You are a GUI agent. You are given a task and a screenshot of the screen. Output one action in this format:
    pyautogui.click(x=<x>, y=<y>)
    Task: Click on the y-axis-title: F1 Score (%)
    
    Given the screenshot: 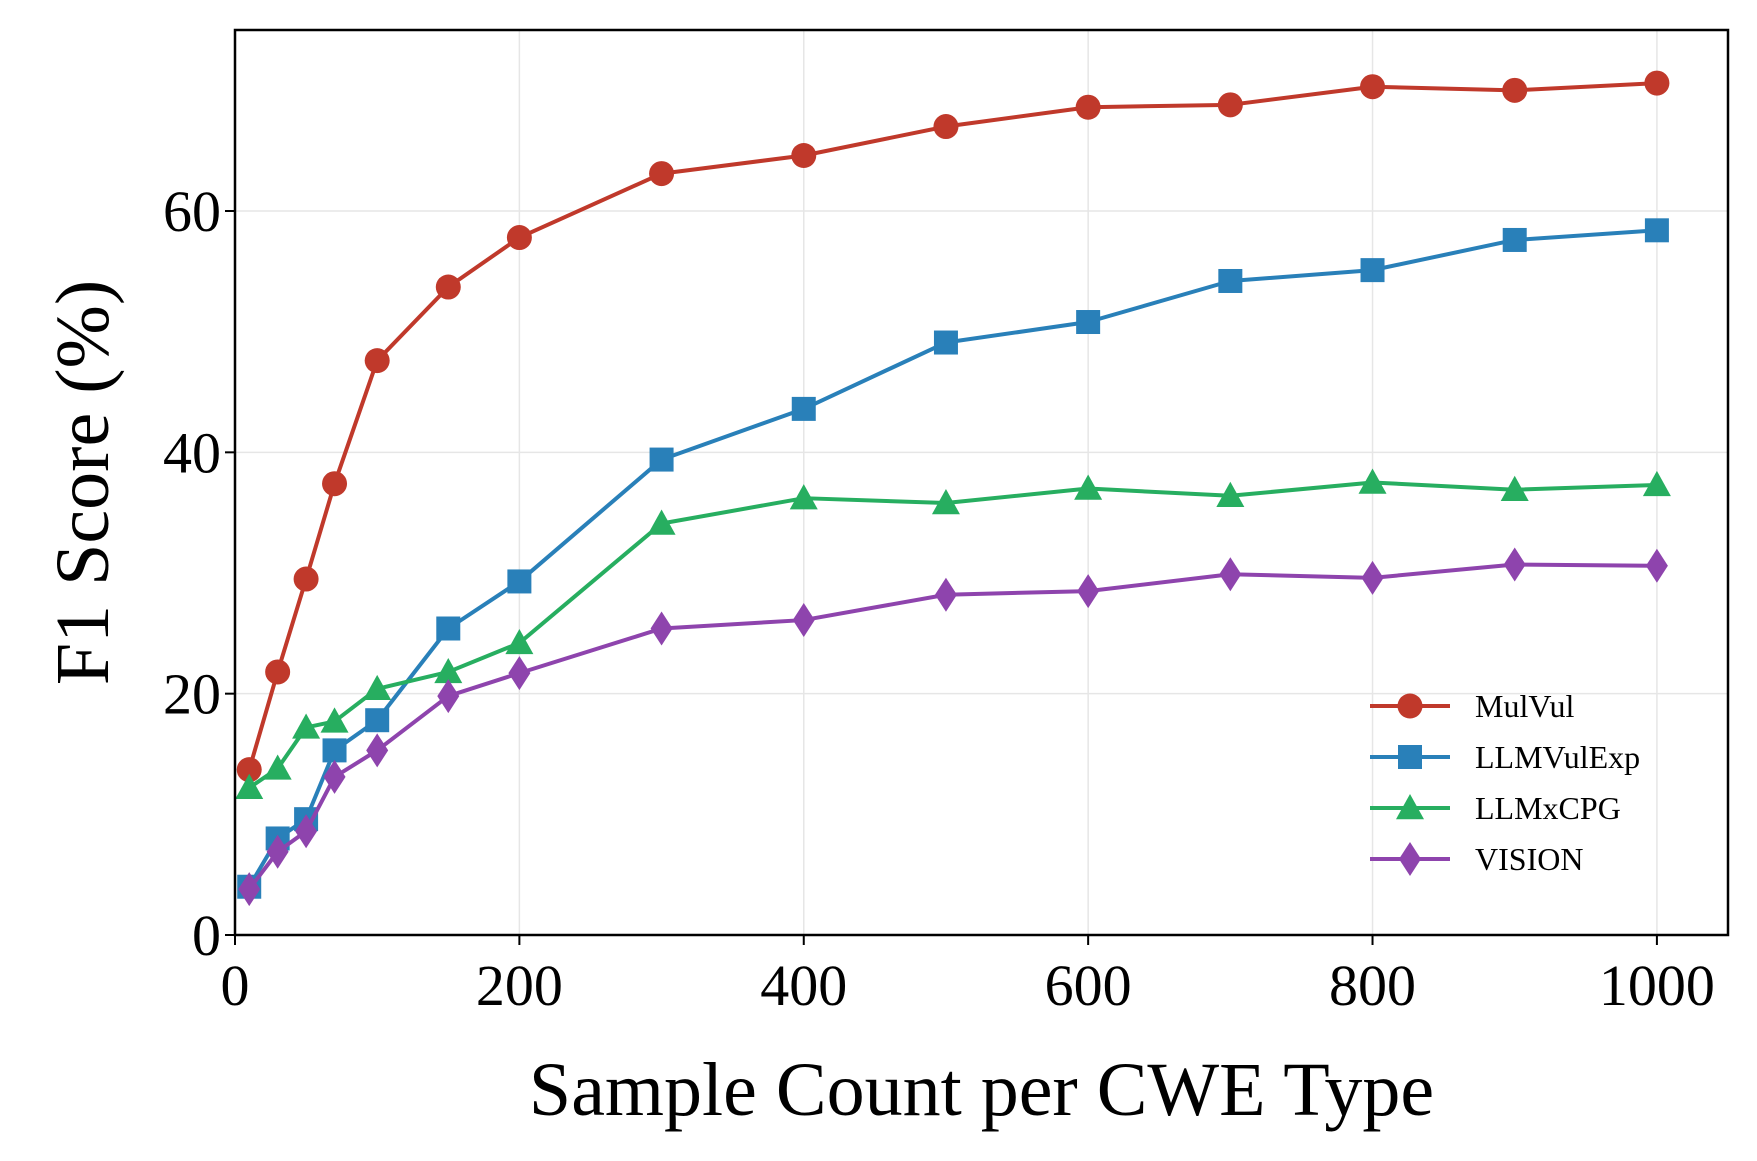 What is the action you would take?
    pyautogui.click(x=83, y=482)
    